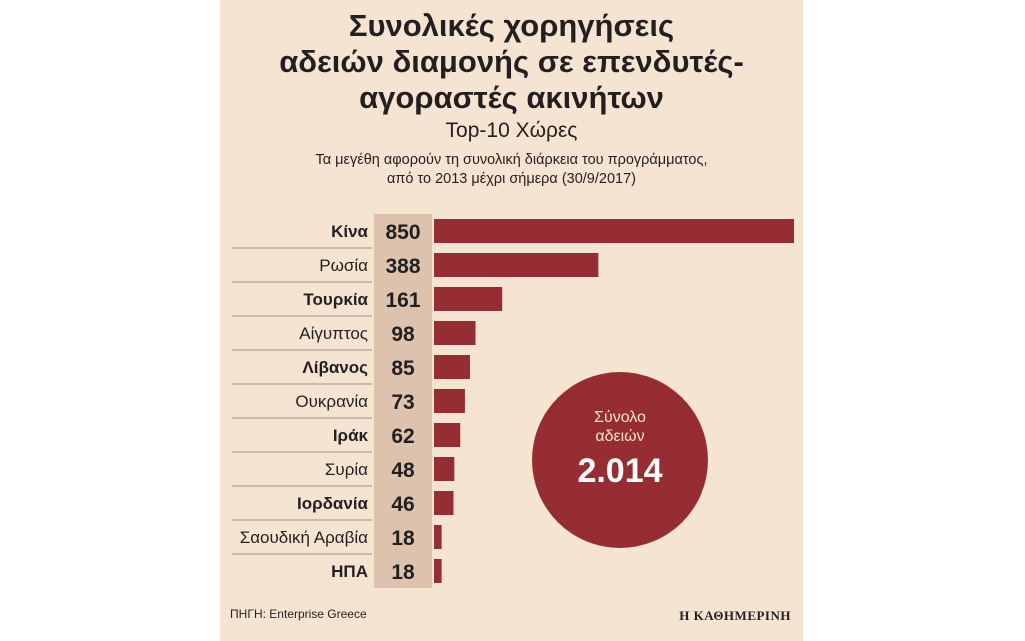  What do you see at coordinates (343, 265) in the screenshot?
I see `category-label: Ρωσία` at bounding box center [343, 265].